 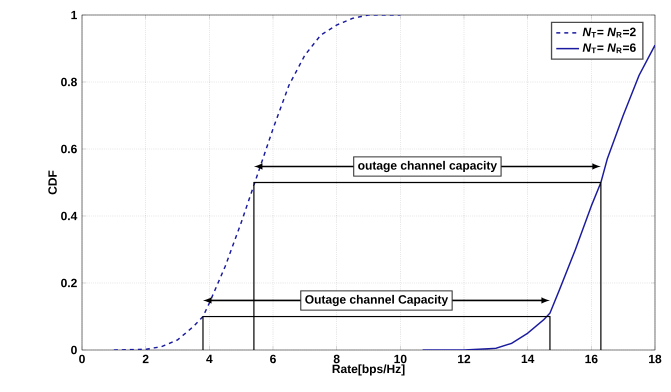 What do you see at coordinates (655, 359) in the screenshot?
I see `x-tick-label: 18` at bounding box center [655, 359].